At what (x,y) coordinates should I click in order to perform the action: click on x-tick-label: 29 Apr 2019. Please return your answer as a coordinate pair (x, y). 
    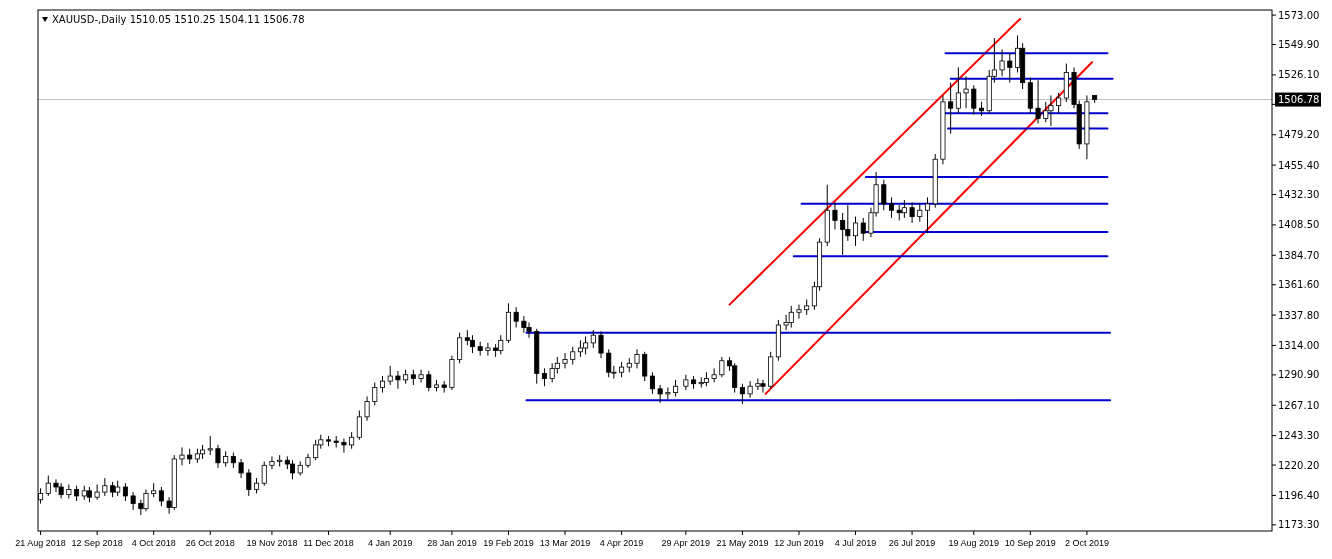
    Looking at the image, I should click on (686, 543).